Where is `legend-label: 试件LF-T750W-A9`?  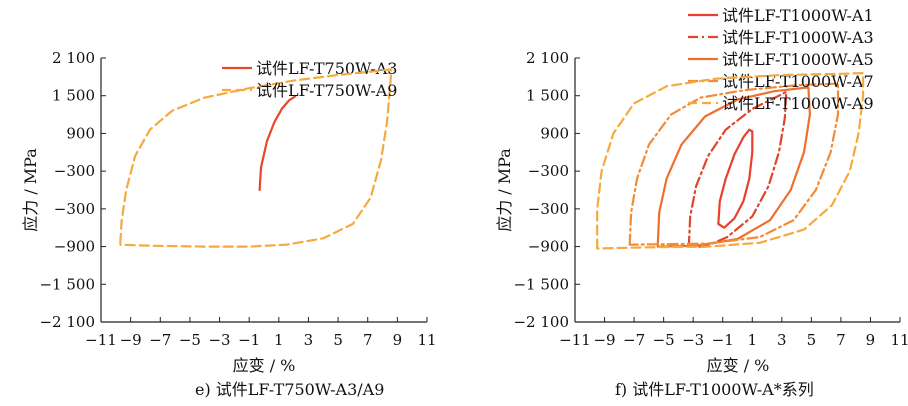 legend-label: 试件LF-T750W-A9 is located at coordinates (326, 90).